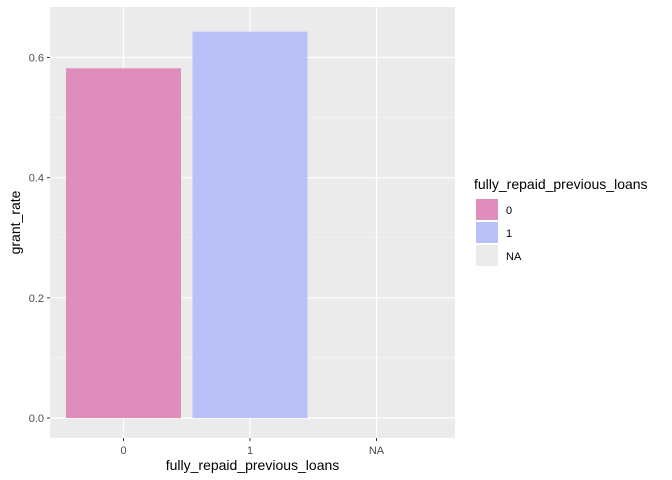  Describe the element at coordinates (36, 179) in the screenshot. I see `y-tick-label: 0.4` at that location.